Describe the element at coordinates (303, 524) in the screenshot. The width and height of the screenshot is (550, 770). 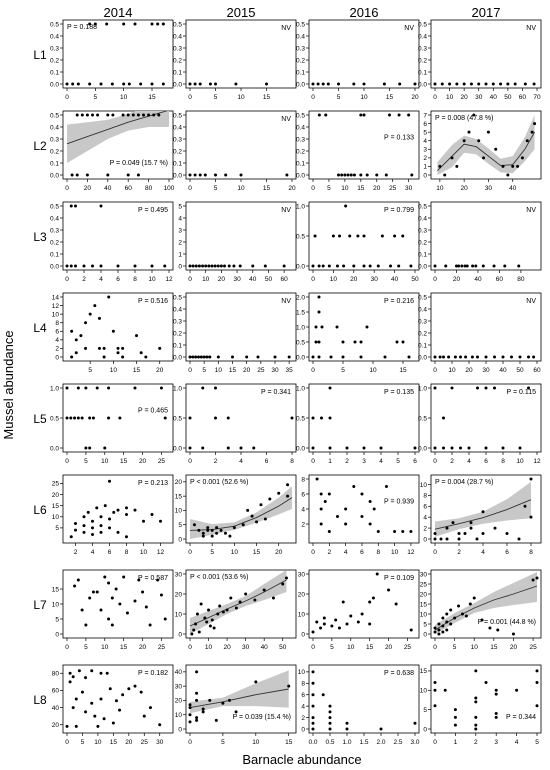
I see `y-tick-label: 2` at that location.